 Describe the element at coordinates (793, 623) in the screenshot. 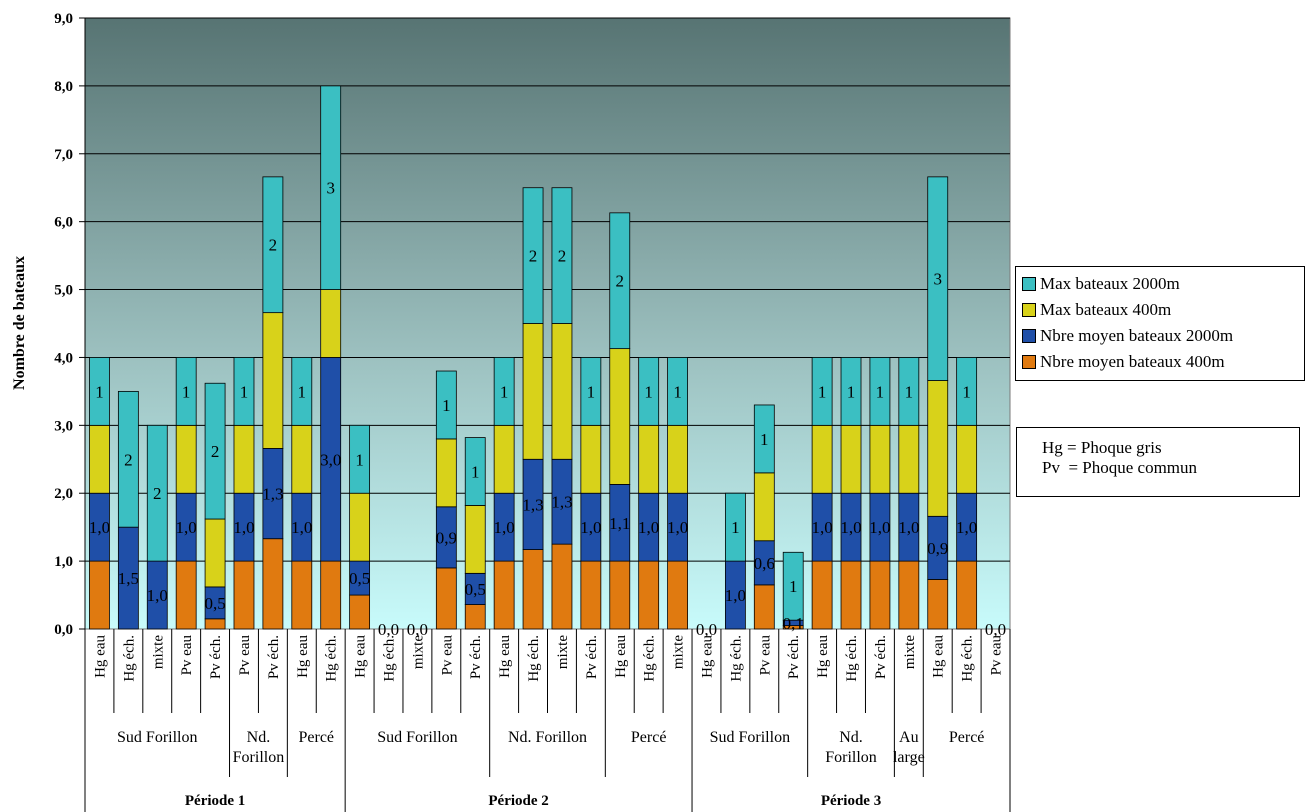

I see `bar-value-label: 0,1` at that location.